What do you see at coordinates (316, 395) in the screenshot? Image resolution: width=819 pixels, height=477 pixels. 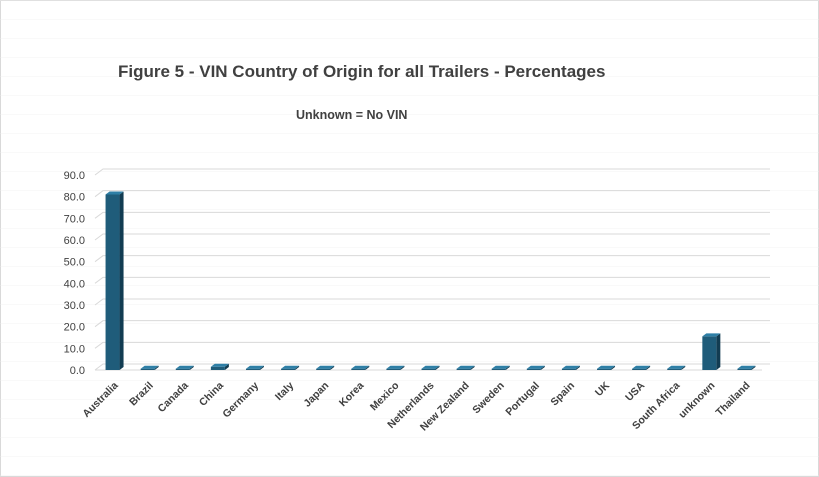 I see `x-tick-label: Japan` at bounding box center [316, 395].